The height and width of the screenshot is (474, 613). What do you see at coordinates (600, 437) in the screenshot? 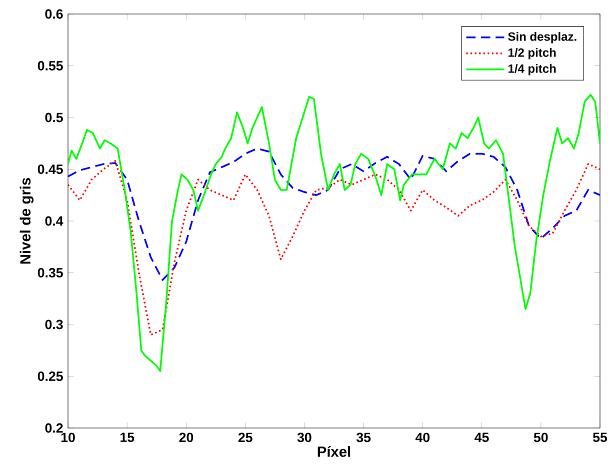
I see `x-tick-label: 55` at bounding box center [600, 437].